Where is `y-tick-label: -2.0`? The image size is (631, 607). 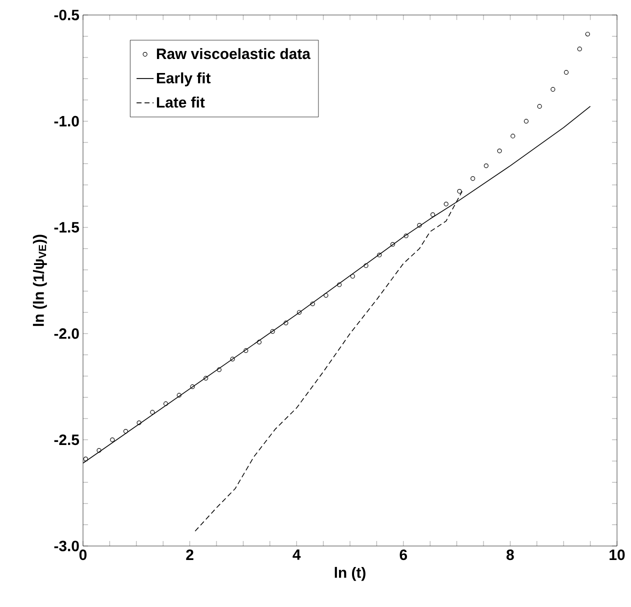 y-tick-label: -2.0 is located at coordinates (66, 333).